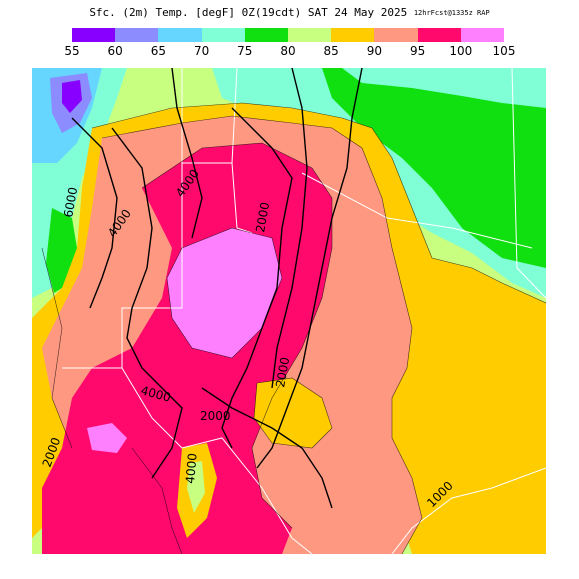  Describe the element at coordinates (107, 438) in the screenshot. I see `temp-band-100-southwest` at that location.